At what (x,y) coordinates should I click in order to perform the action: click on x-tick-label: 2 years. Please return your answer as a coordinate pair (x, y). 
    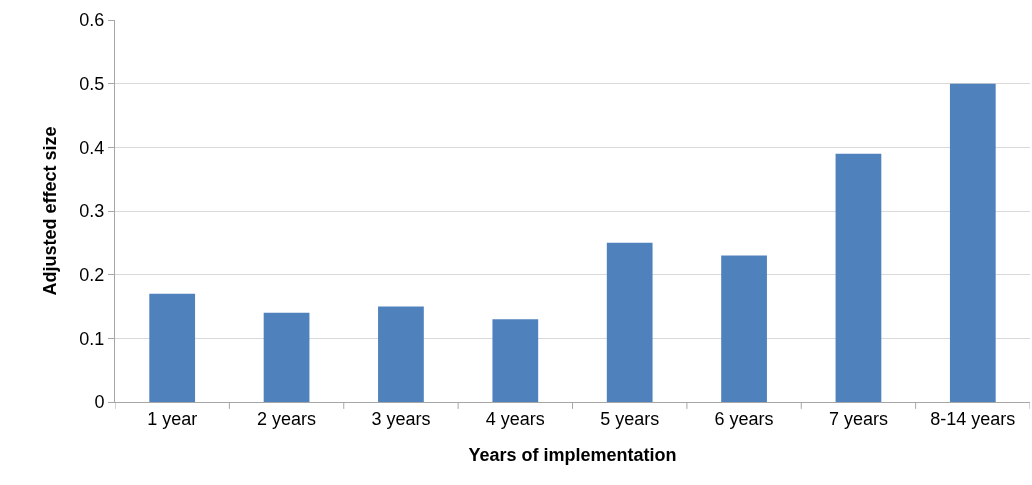
    Looking at the image, I should click on (287, 418).